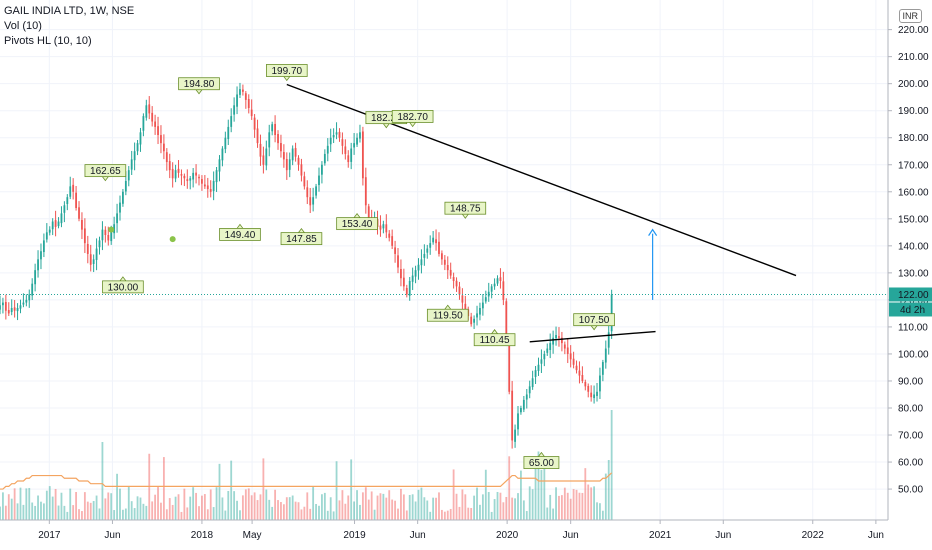 The height and width of the screenshot is (550, 932). I want to click on y-tick-label: 50.00, so click(910, 490).